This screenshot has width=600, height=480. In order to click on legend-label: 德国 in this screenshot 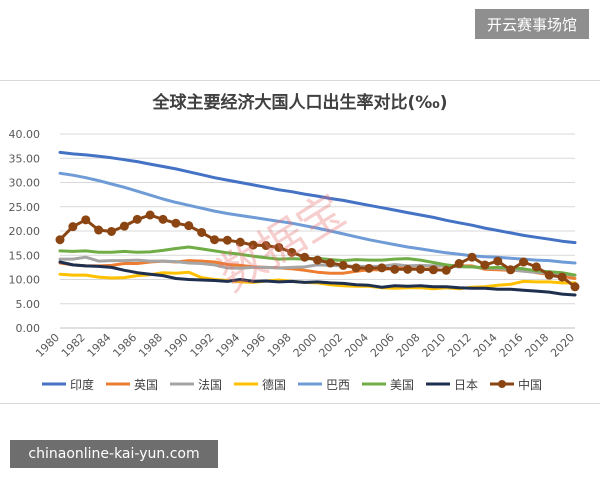, I will do `click(274, 384)`.